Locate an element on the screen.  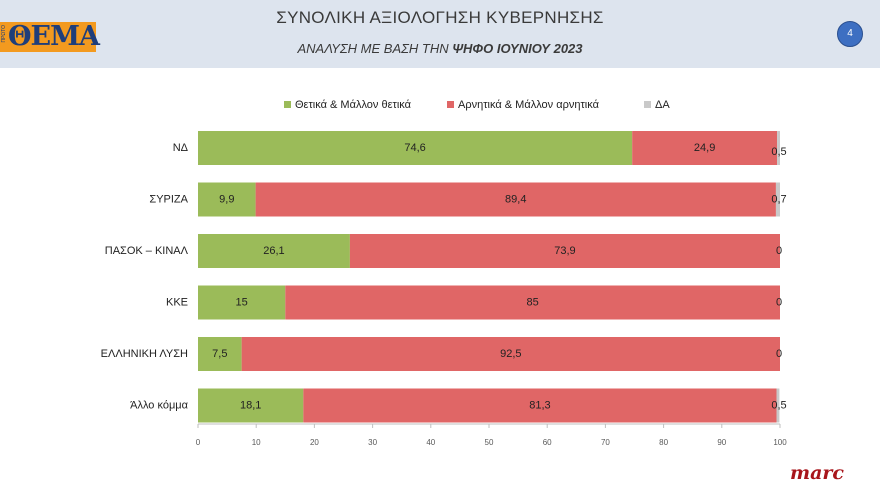
data-label: 9,9 is located at coordinates (226, 199).